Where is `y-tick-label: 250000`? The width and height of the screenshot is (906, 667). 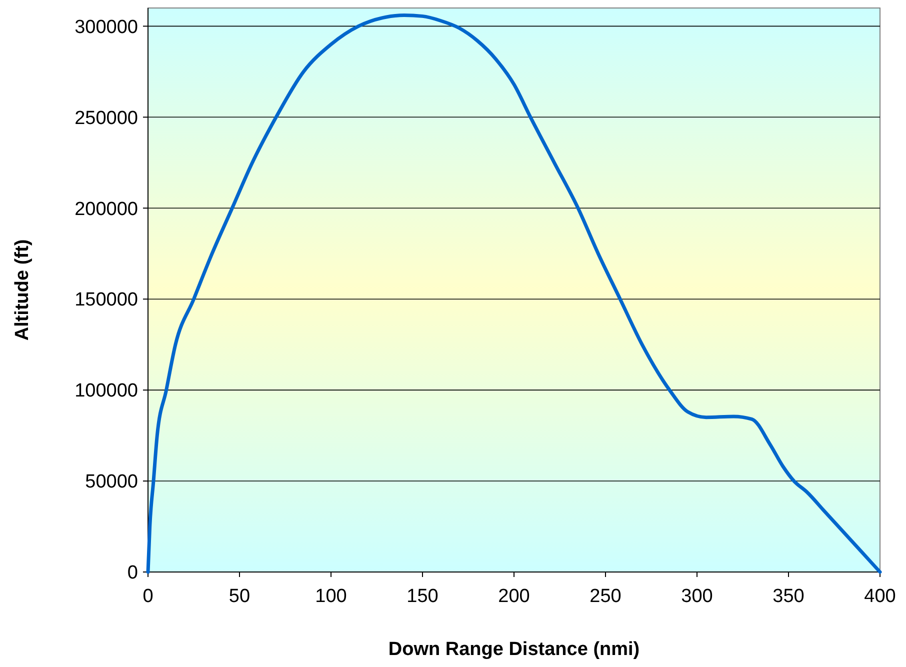
y-tick-label: 250000 is located at coordinates (106, 118).